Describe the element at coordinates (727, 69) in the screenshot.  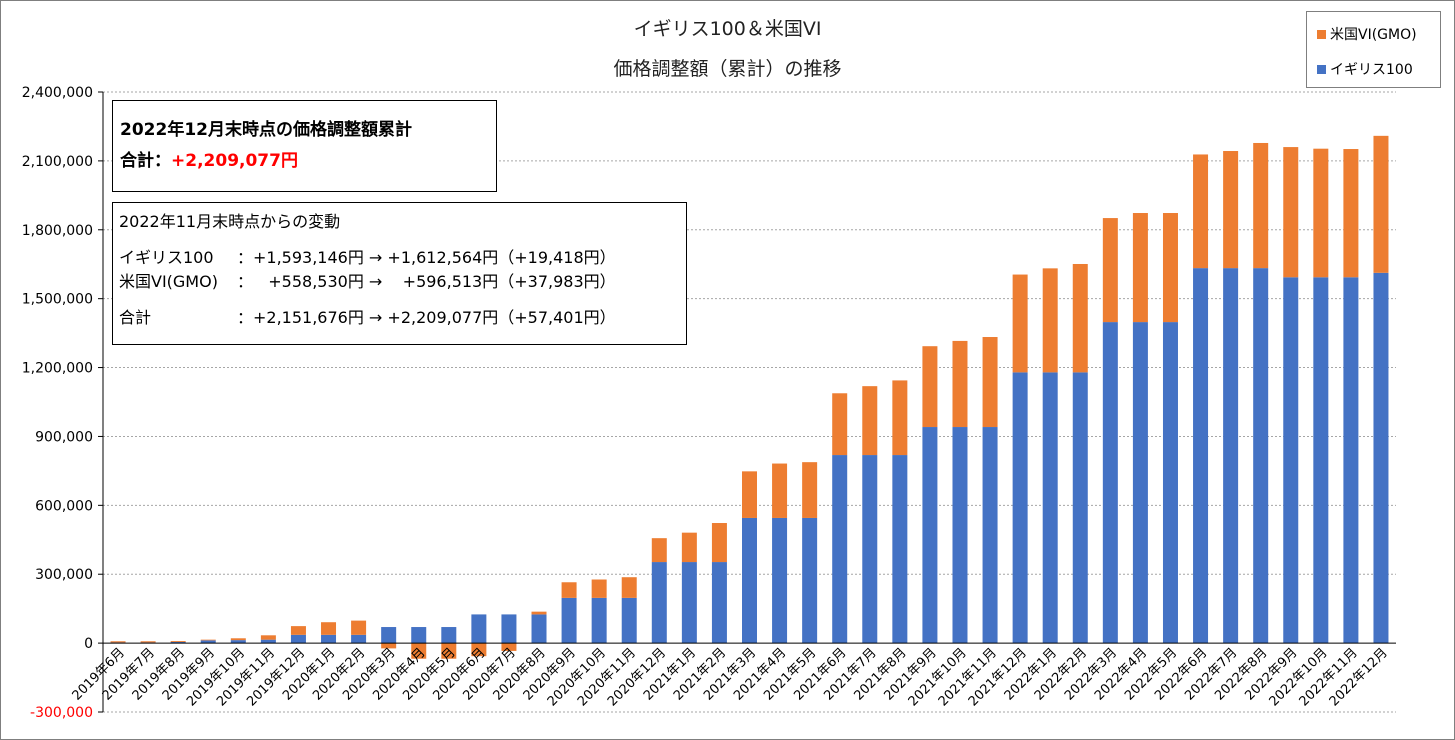
I see `chart-subtitle: 価格調整額（累計）の推移` at that location.